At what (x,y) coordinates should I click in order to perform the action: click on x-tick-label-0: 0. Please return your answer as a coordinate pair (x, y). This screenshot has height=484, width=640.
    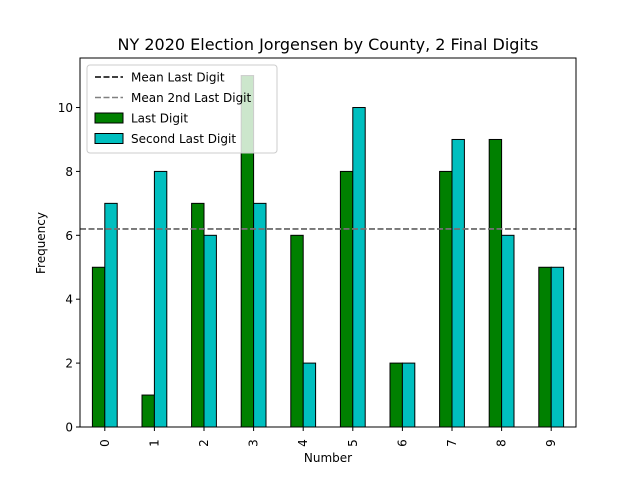
    Looking at the image, I should click on (105, 443).